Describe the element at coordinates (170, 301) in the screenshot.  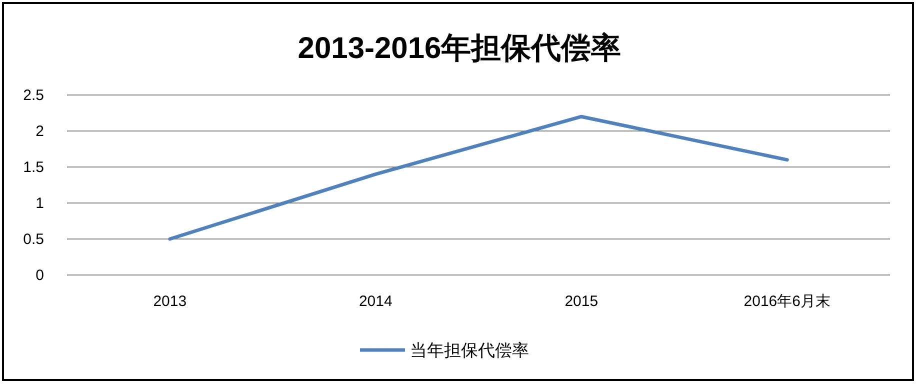
I see `x-tick-label: 2013` at that location.